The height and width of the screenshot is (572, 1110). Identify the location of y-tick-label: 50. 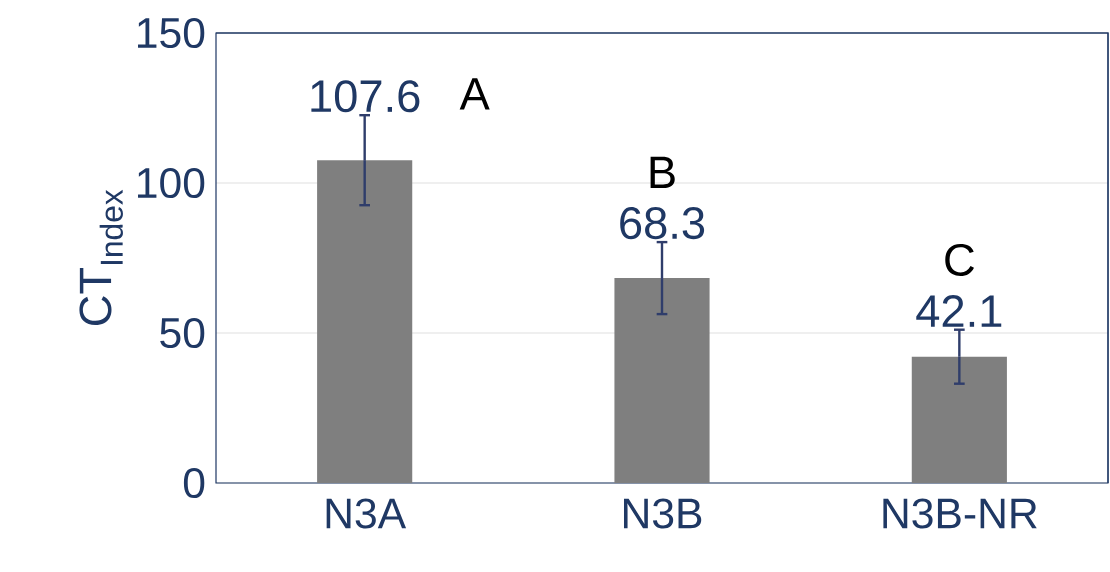
(182, 333).